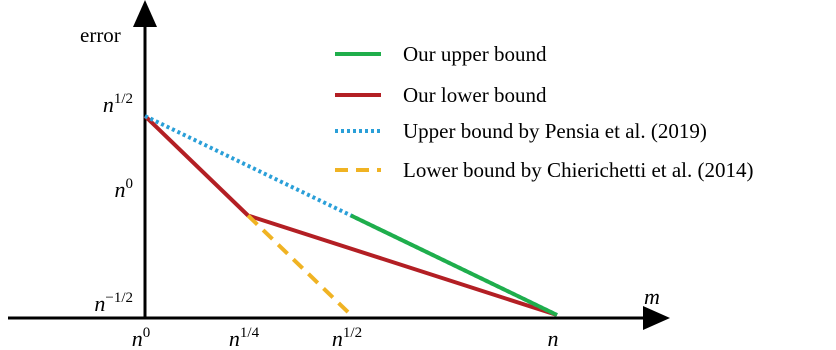 Image resolution: width=836 pixels, height=350 pixels. What do you see at coordinates (124, 189) in the screenshot?
I see `y-tick-label: n0` at bounding box center [124, 189].